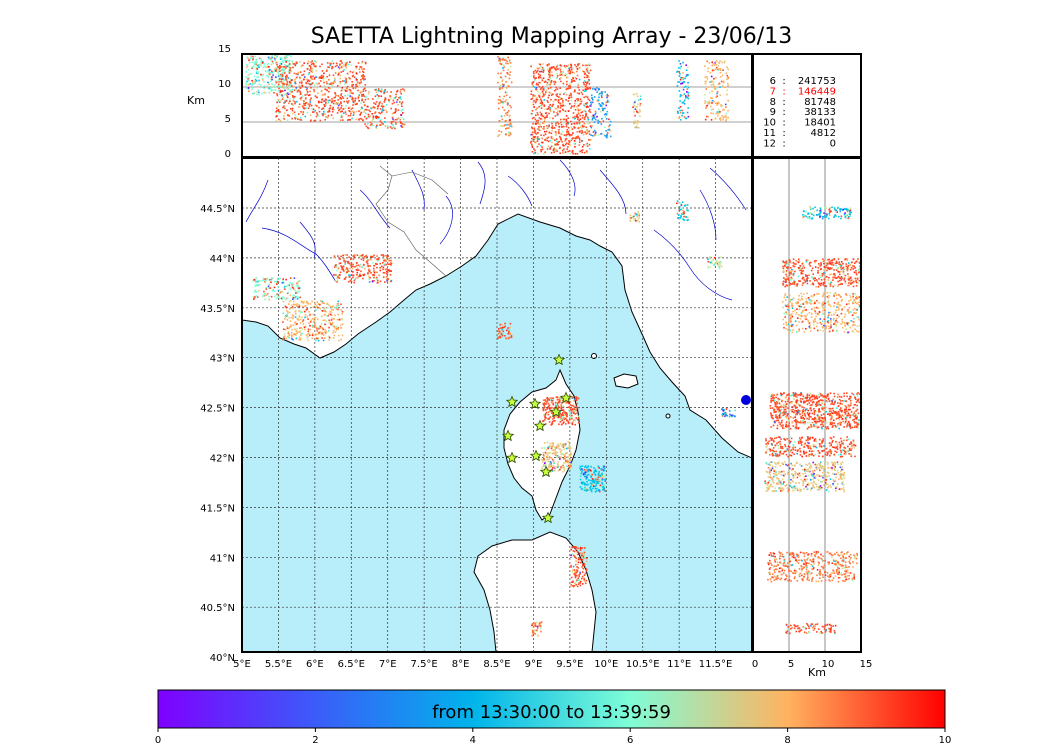 Image resolution: width=1050 pixels, height=750 pixels. I want to click on rivers, so click(496, 230).